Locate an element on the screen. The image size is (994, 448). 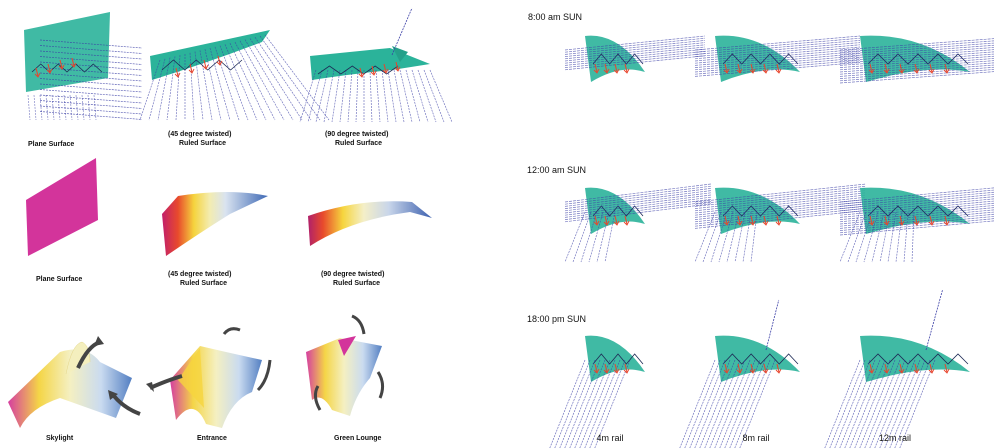
sun-study-r3-c3 is located at coordinates (897, 368).